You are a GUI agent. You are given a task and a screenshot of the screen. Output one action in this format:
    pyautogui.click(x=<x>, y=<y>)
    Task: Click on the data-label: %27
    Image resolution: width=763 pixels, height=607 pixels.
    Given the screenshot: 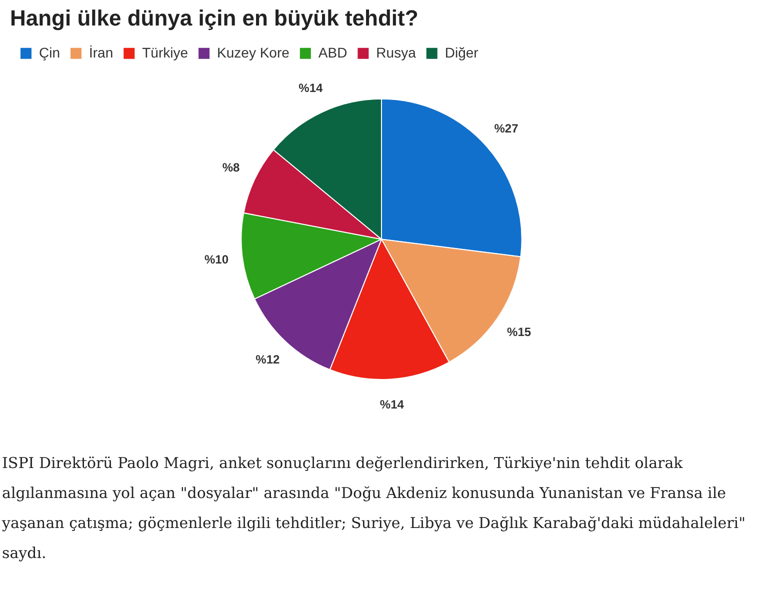 What is the action you would take?
    pyautogui.click(x=506, y=129)
    